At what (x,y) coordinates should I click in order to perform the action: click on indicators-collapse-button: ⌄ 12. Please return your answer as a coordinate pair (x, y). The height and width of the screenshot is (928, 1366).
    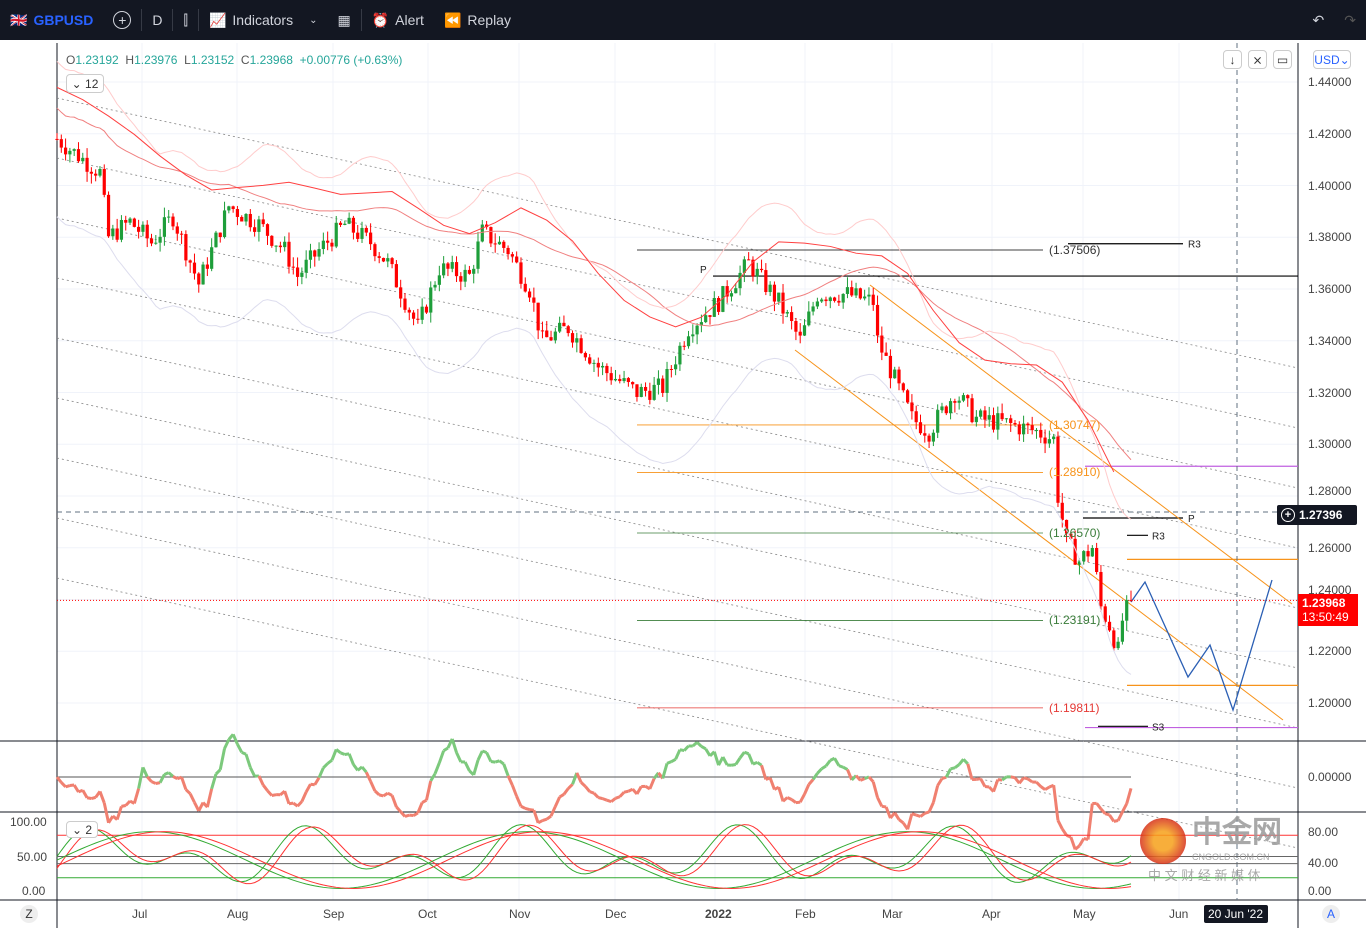
    Looking at the image, I should click on (85, 83).